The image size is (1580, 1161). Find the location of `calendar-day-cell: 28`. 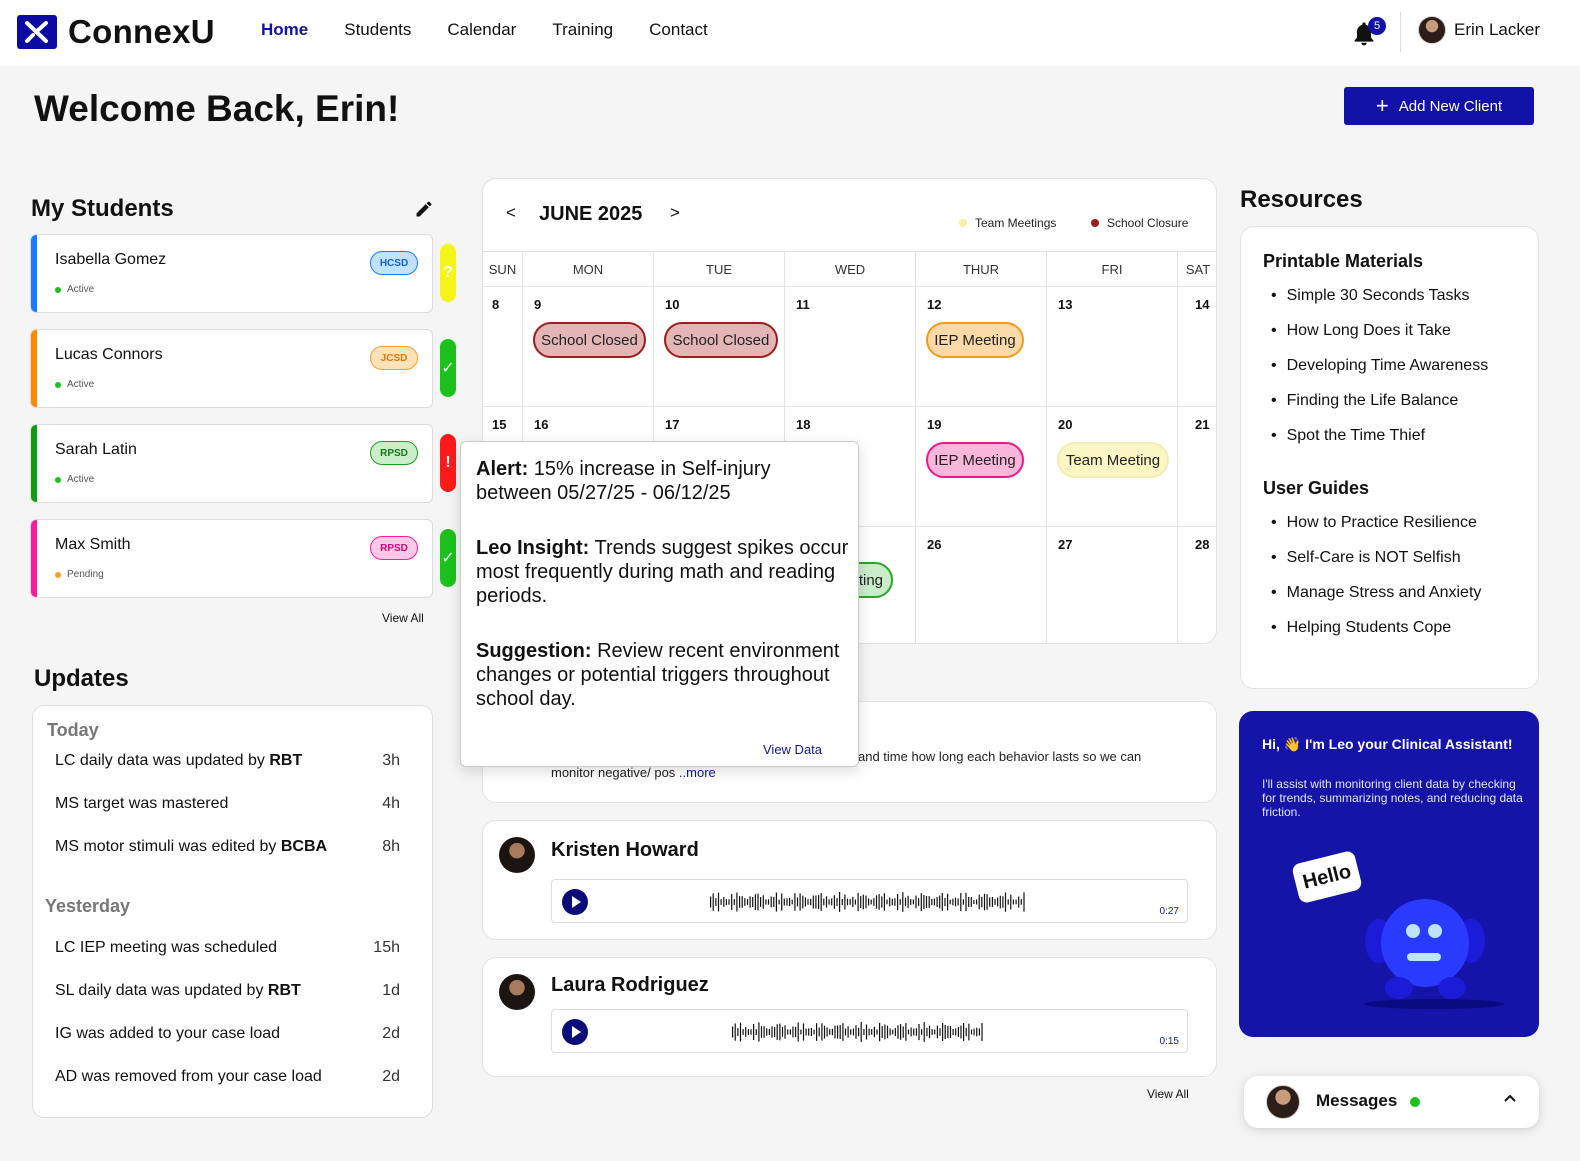

calendar-day-cell: 28 is located at coordinates (1197, 585).